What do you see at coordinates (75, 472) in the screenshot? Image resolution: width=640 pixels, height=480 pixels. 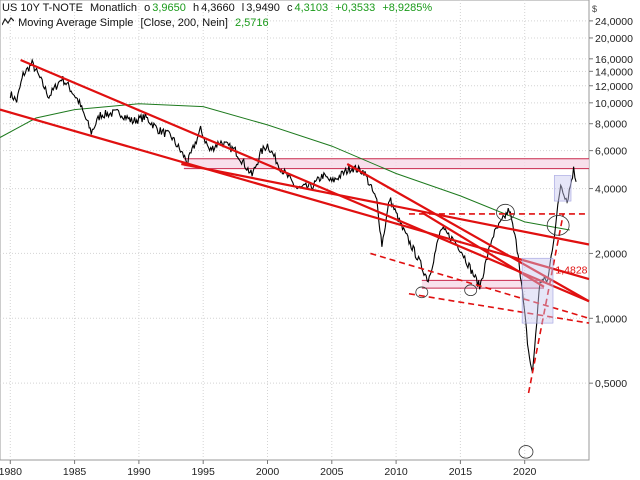 I see `x-tick-label: 1985` at bounding box center [75, 472].